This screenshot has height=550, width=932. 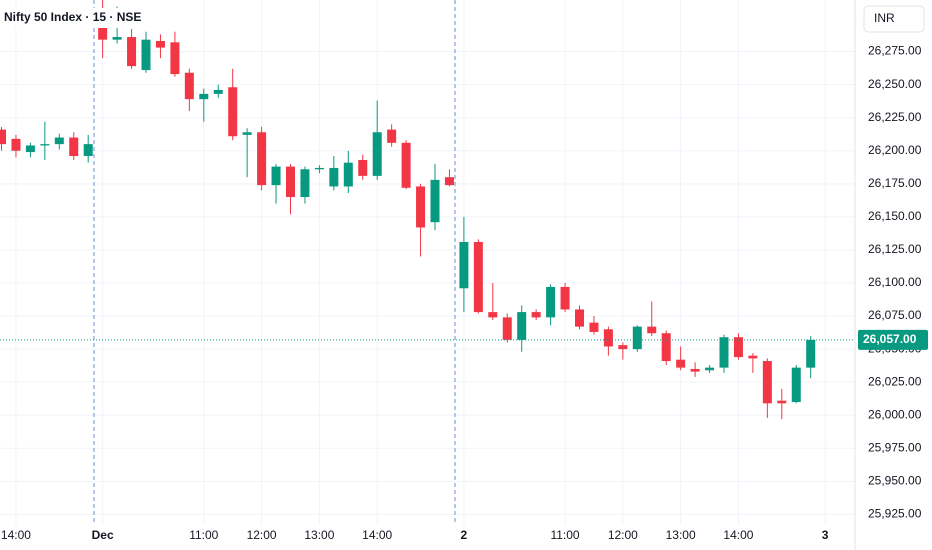 What do you see at coordinates (895, 315) in the screenshot?
I see `y-tick-label: 26,075.00` at bounding box center [895, 315].